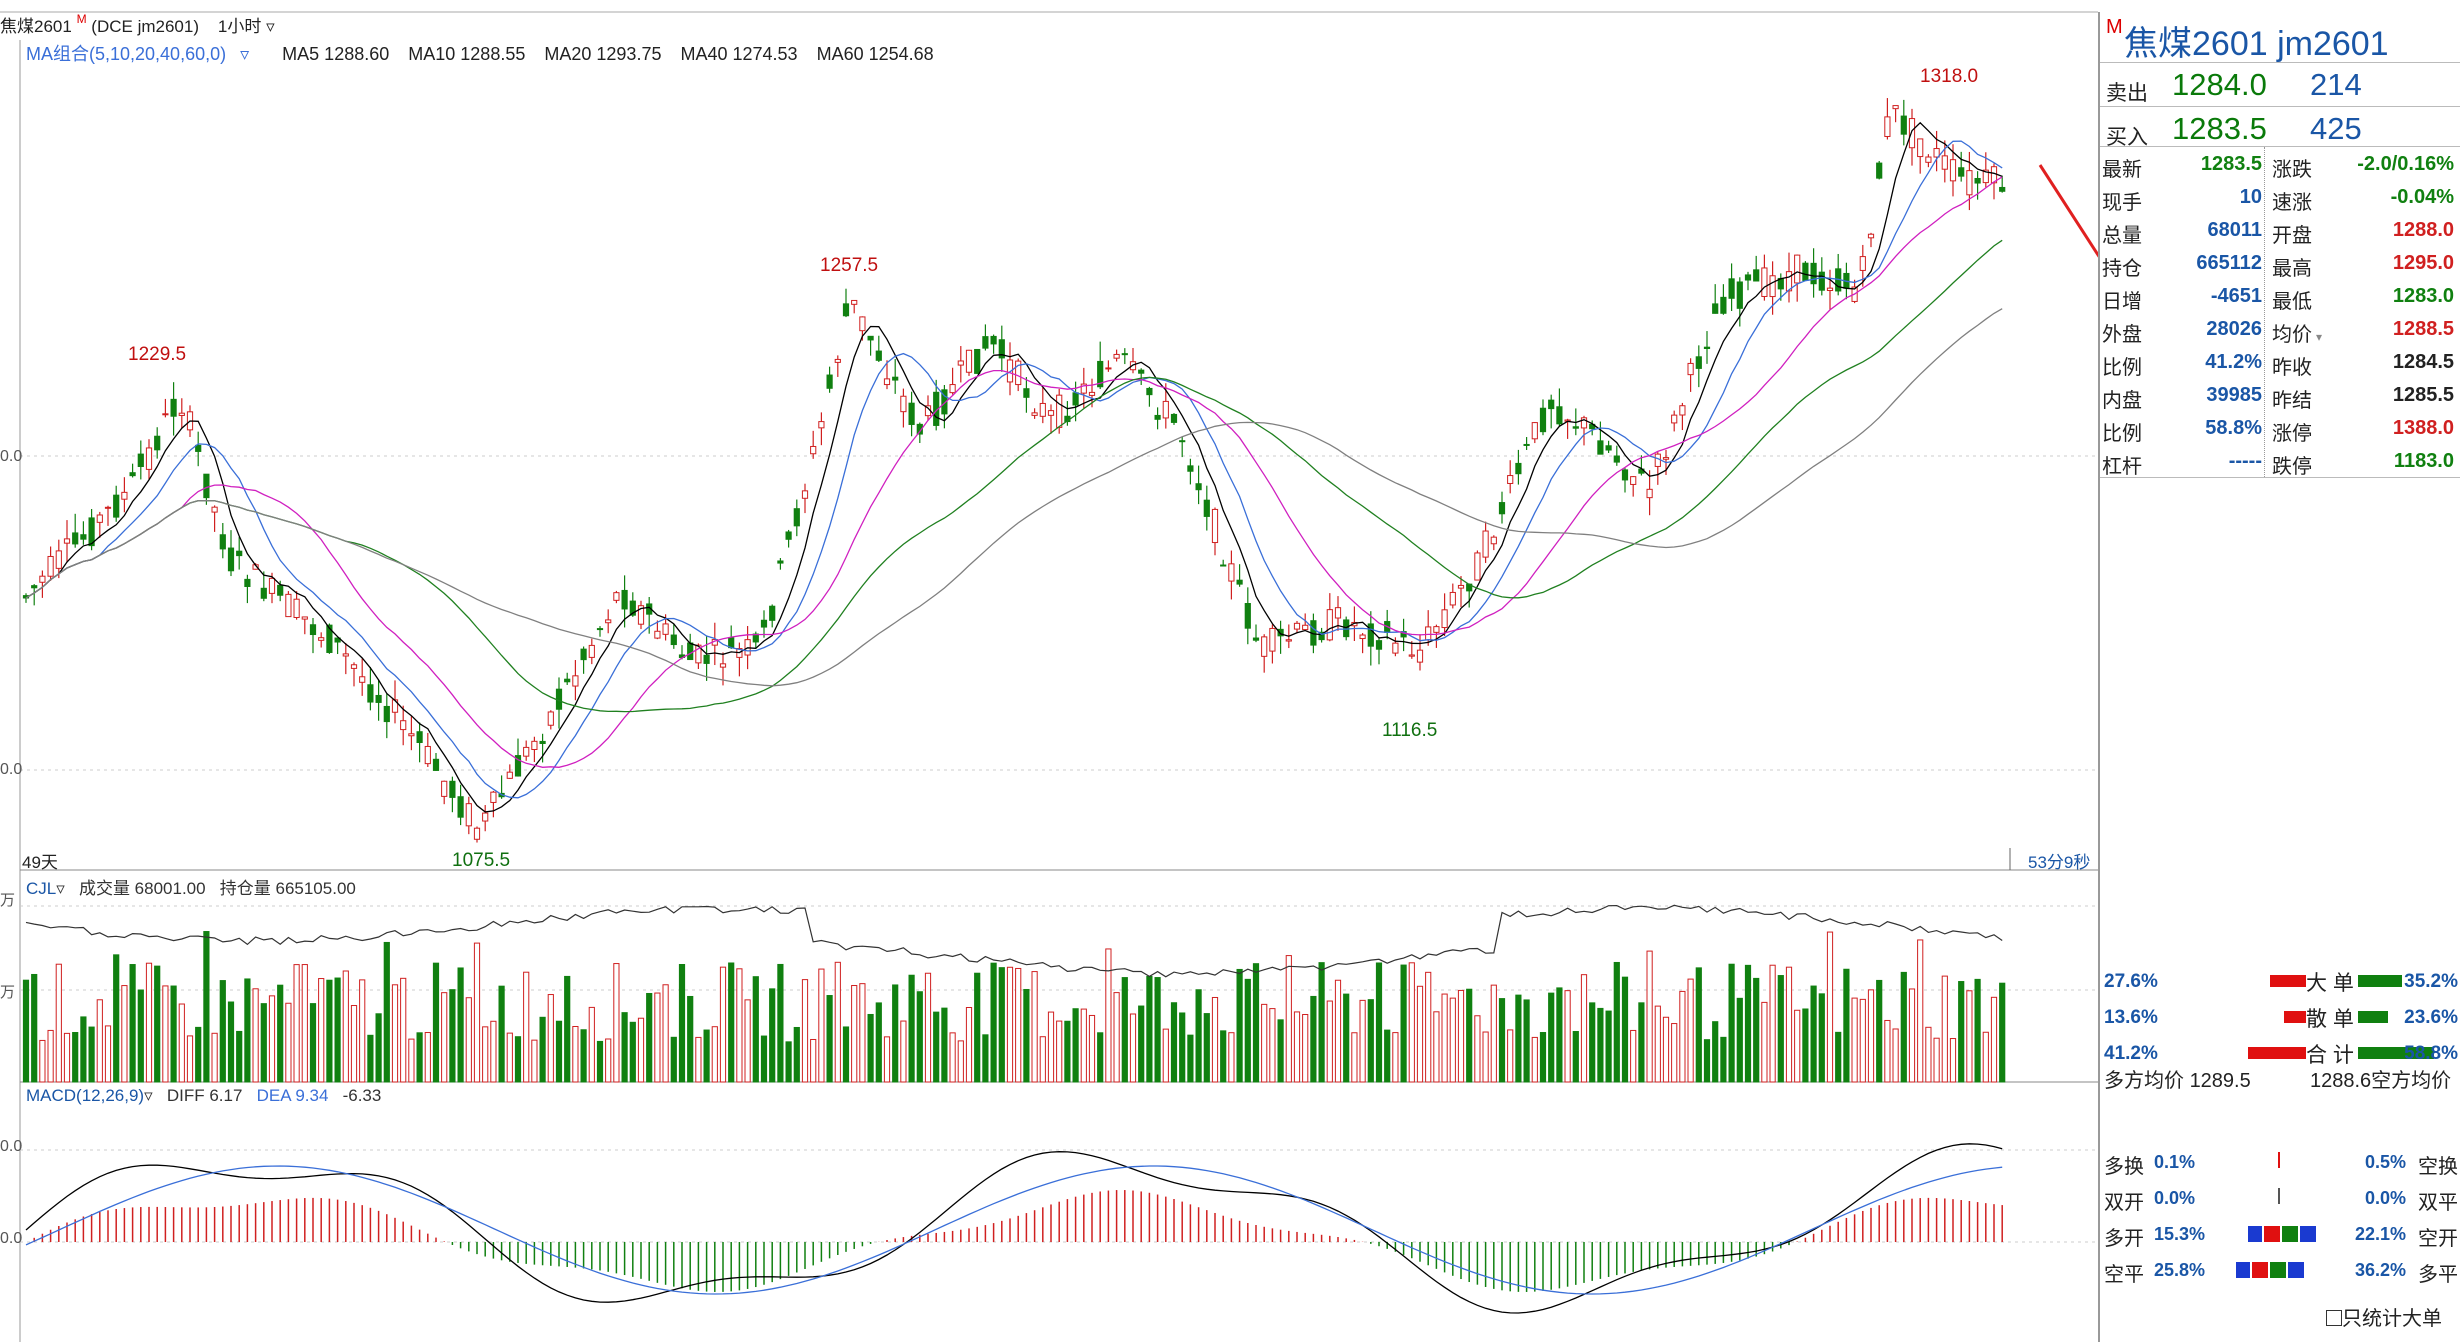  I want to click on quote-row: 最新 1283.5 涨跌 -2.0/0.16%, so click(2280, 164).